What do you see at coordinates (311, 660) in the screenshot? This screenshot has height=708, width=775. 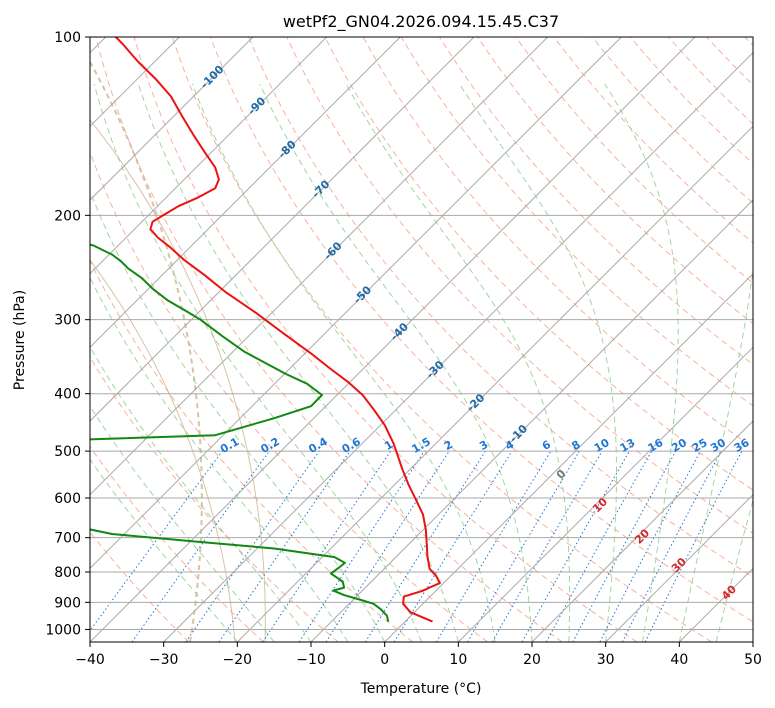 I see `x-tick-label: −10` at bounding box center [311, 660].